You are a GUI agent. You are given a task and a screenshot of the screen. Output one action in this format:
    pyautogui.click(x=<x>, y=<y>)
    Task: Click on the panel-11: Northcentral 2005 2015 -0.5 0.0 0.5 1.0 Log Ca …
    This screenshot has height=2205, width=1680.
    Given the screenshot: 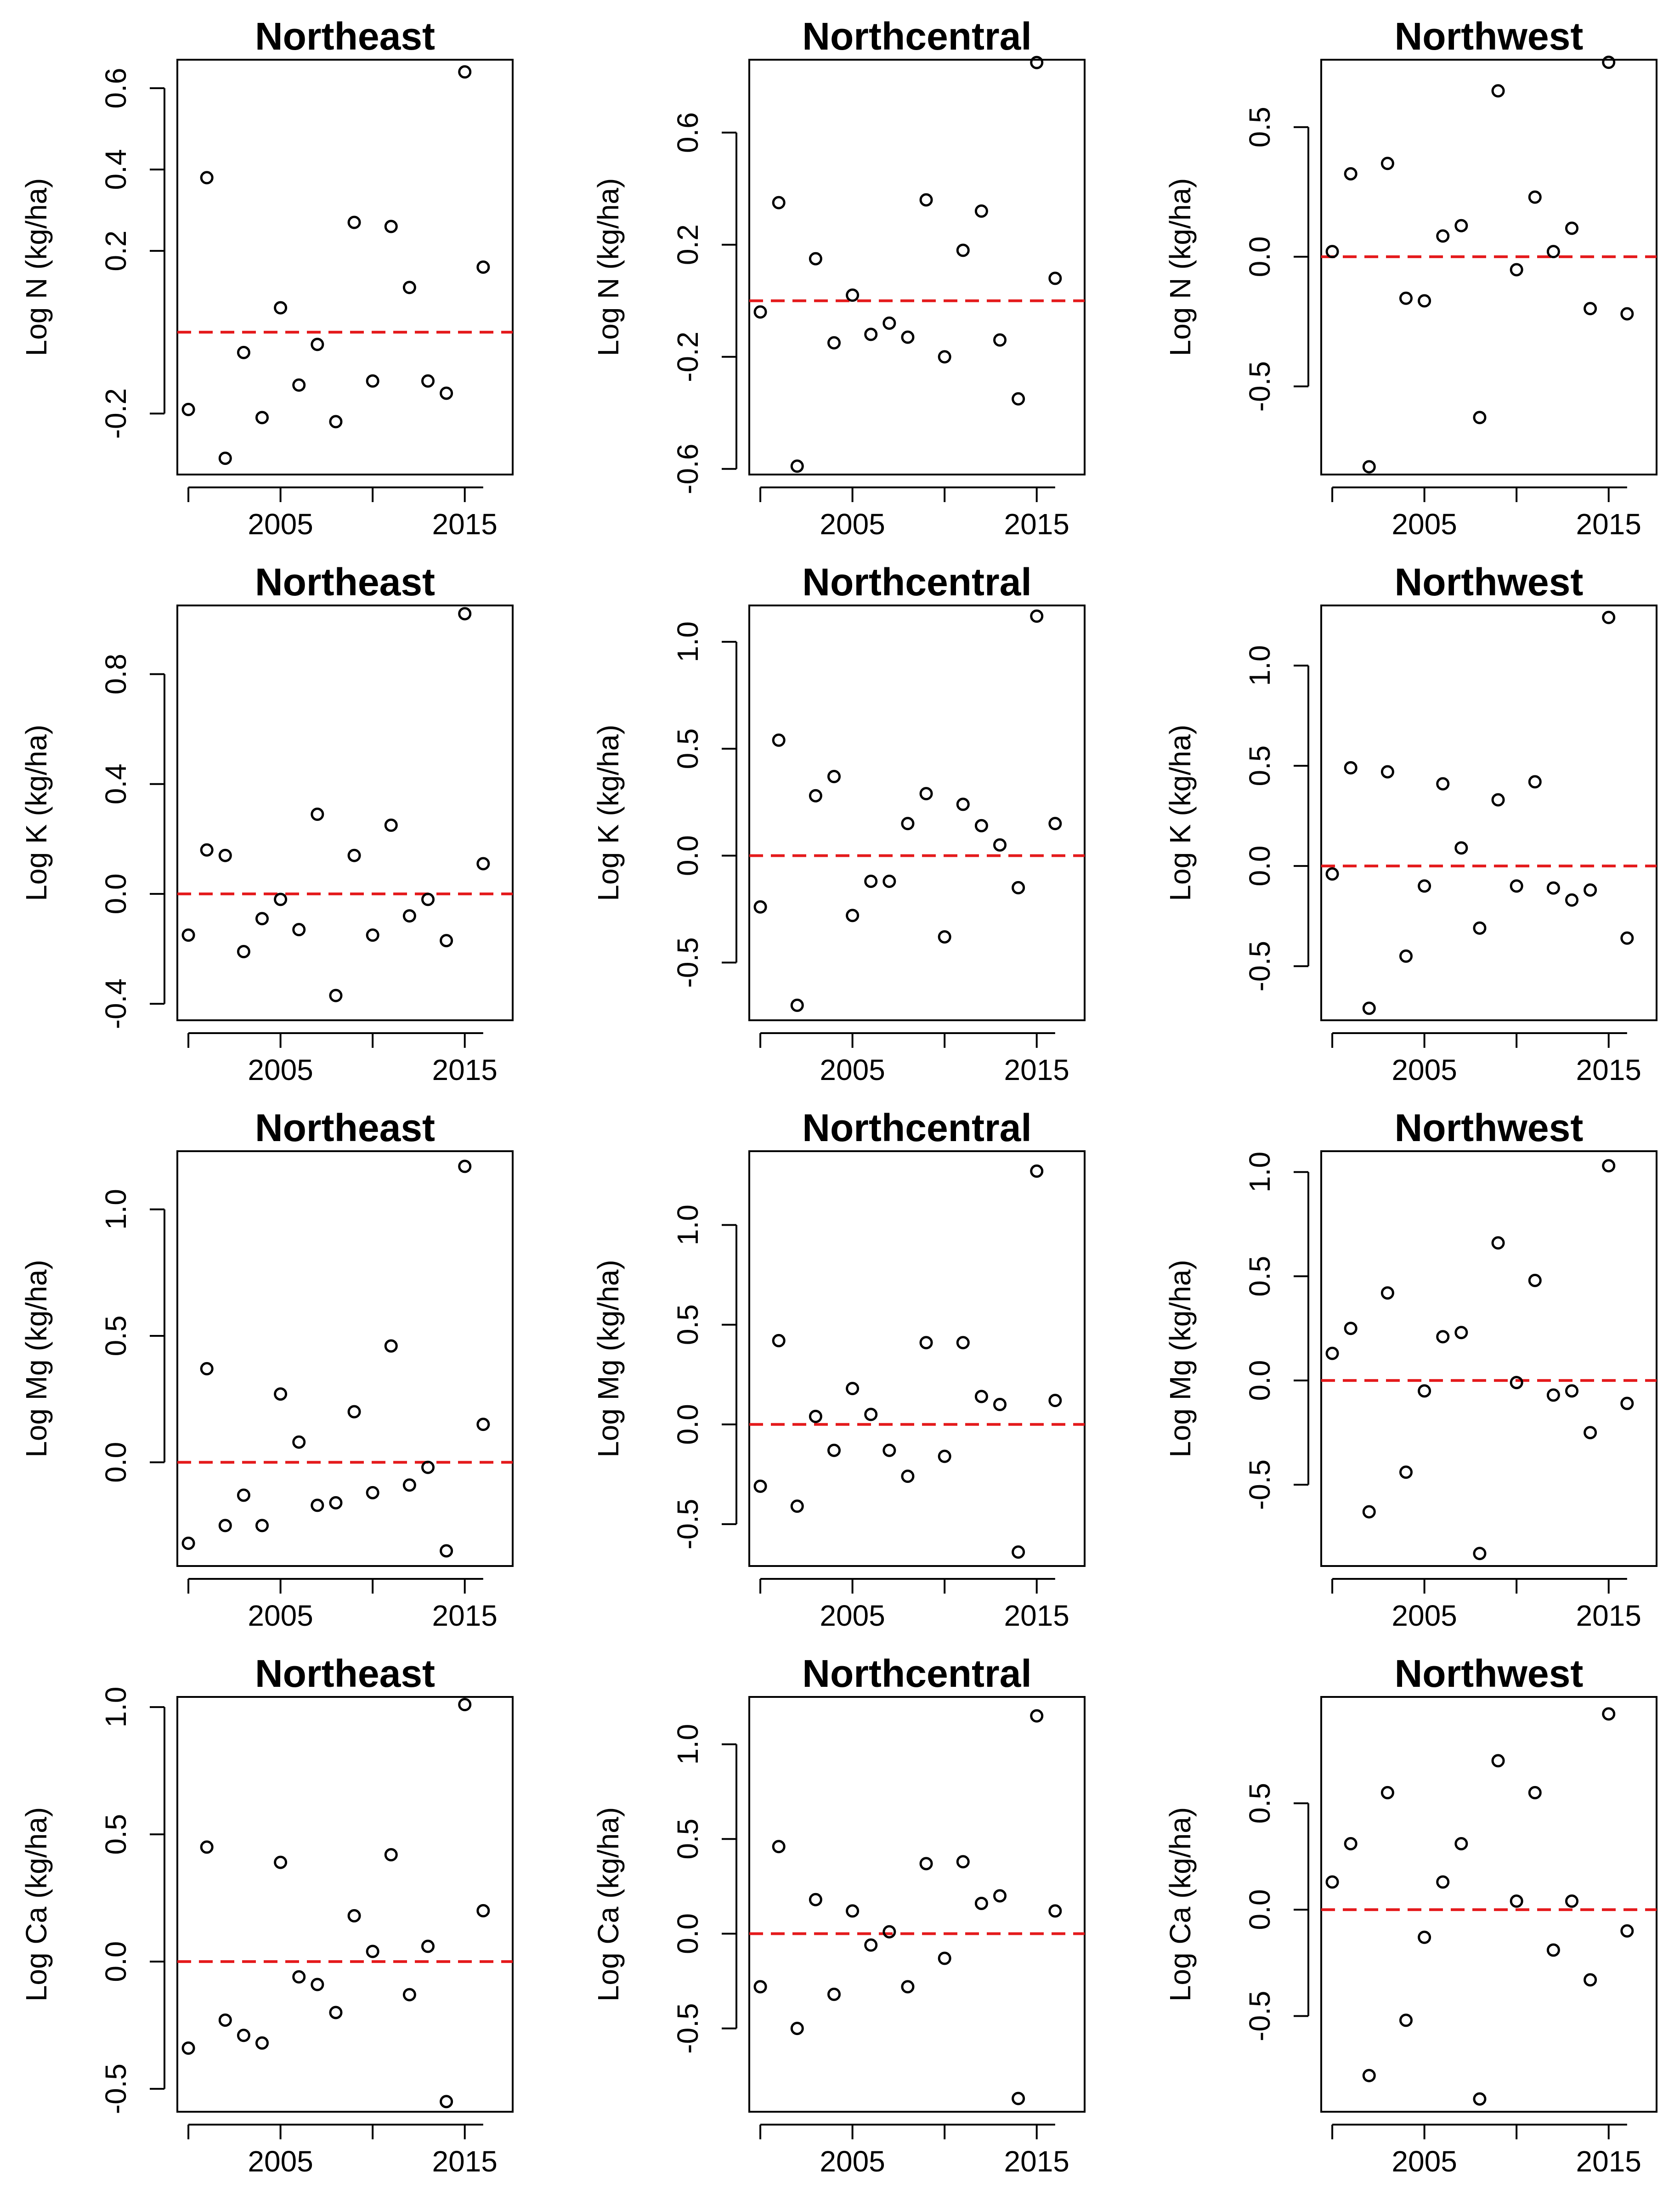 What is the action you would take?
    pyautogui.click(x=839, y=1915)
    